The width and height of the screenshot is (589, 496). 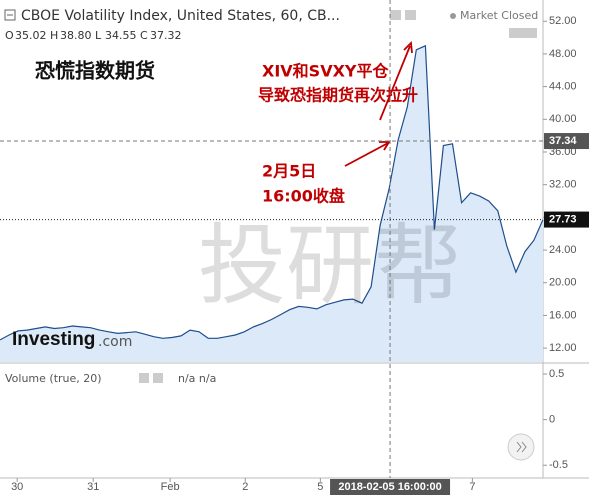 I want to click on y-tick-label: 20.00, so click(x=563, y=283).